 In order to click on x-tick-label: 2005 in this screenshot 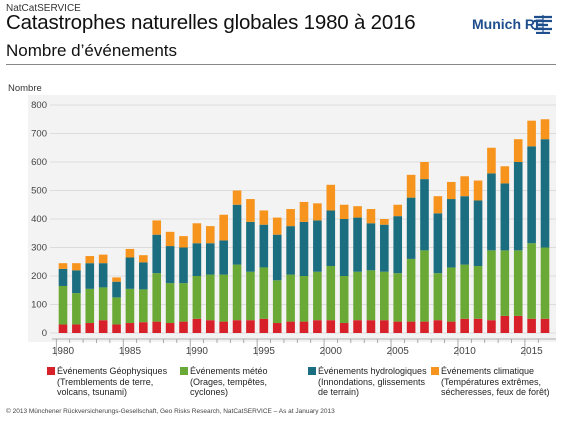, I will do `click(398, 351)`.